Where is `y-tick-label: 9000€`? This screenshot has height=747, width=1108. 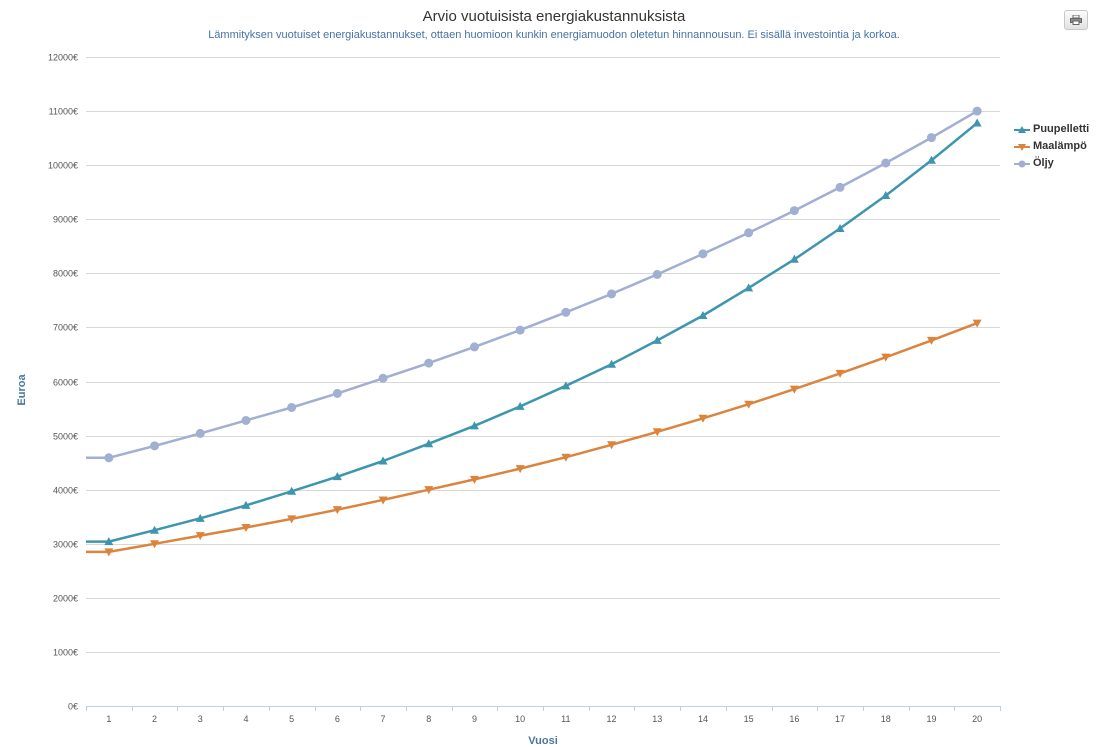
y-tick-label: 9000€ is located at coordinates (65, 220).